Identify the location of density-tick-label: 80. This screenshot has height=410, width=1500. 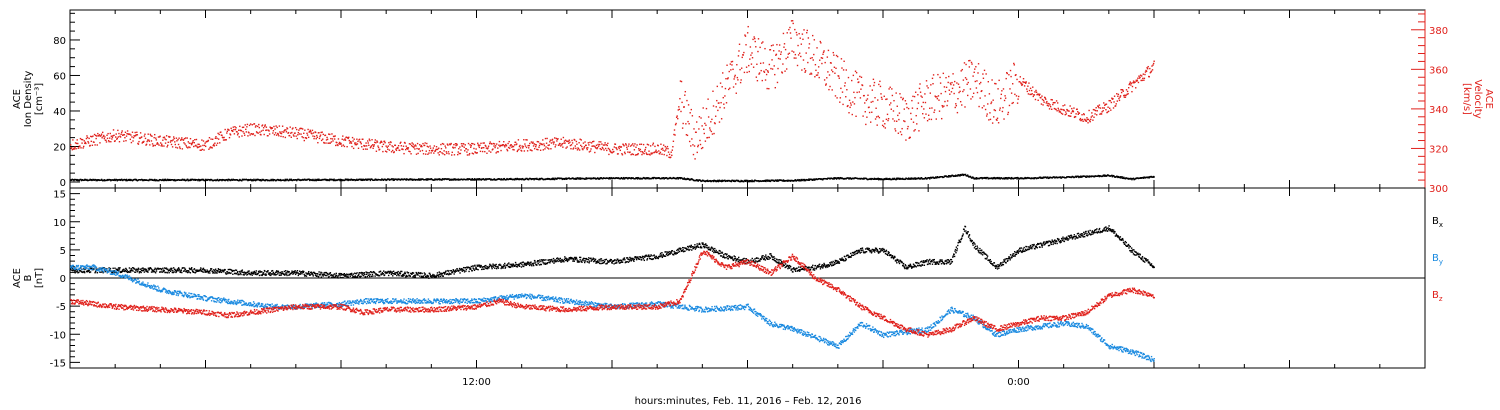
(59, 41).